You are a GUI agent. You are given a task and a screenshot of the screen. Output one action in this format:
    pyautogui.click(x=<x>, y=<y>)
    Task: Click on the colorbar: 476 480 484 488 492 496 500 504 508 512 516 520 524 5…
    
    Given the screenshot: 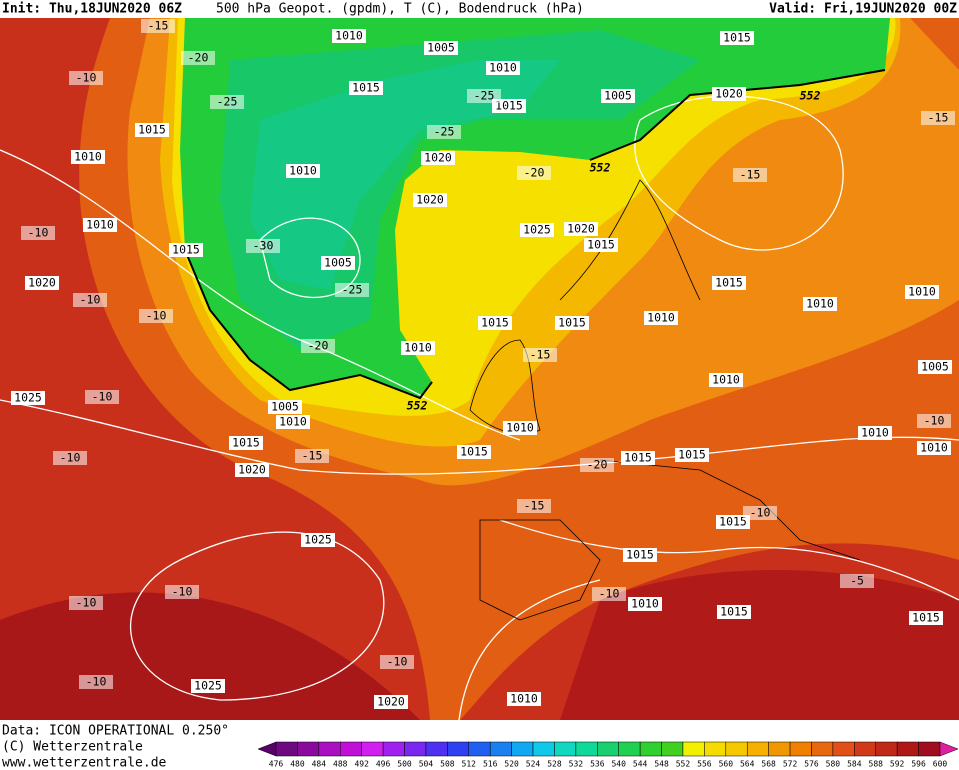 What is the action you would take?
    pyautogui.click(x=608, y=755)
    